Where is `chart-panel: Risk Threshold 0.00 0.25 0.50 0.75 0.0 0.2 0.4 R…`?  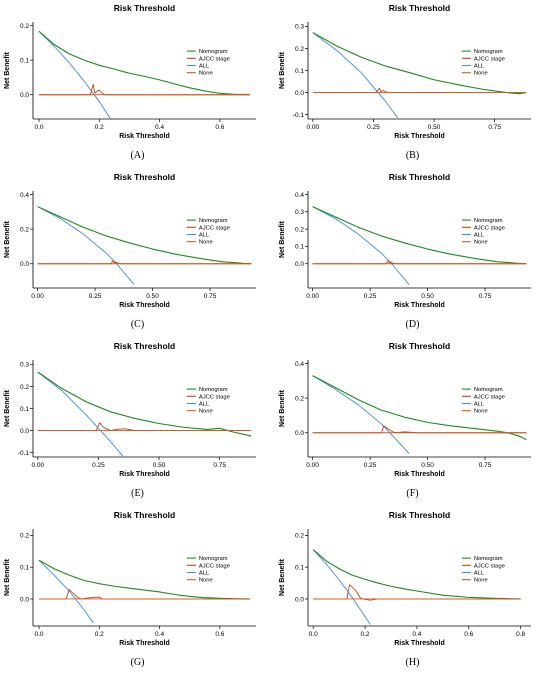
chart-panel: Risk Threshold 0.00 0.25 0.50 0.75 0.0 0.2 0.4 R… is located at coordinates (137, 253).